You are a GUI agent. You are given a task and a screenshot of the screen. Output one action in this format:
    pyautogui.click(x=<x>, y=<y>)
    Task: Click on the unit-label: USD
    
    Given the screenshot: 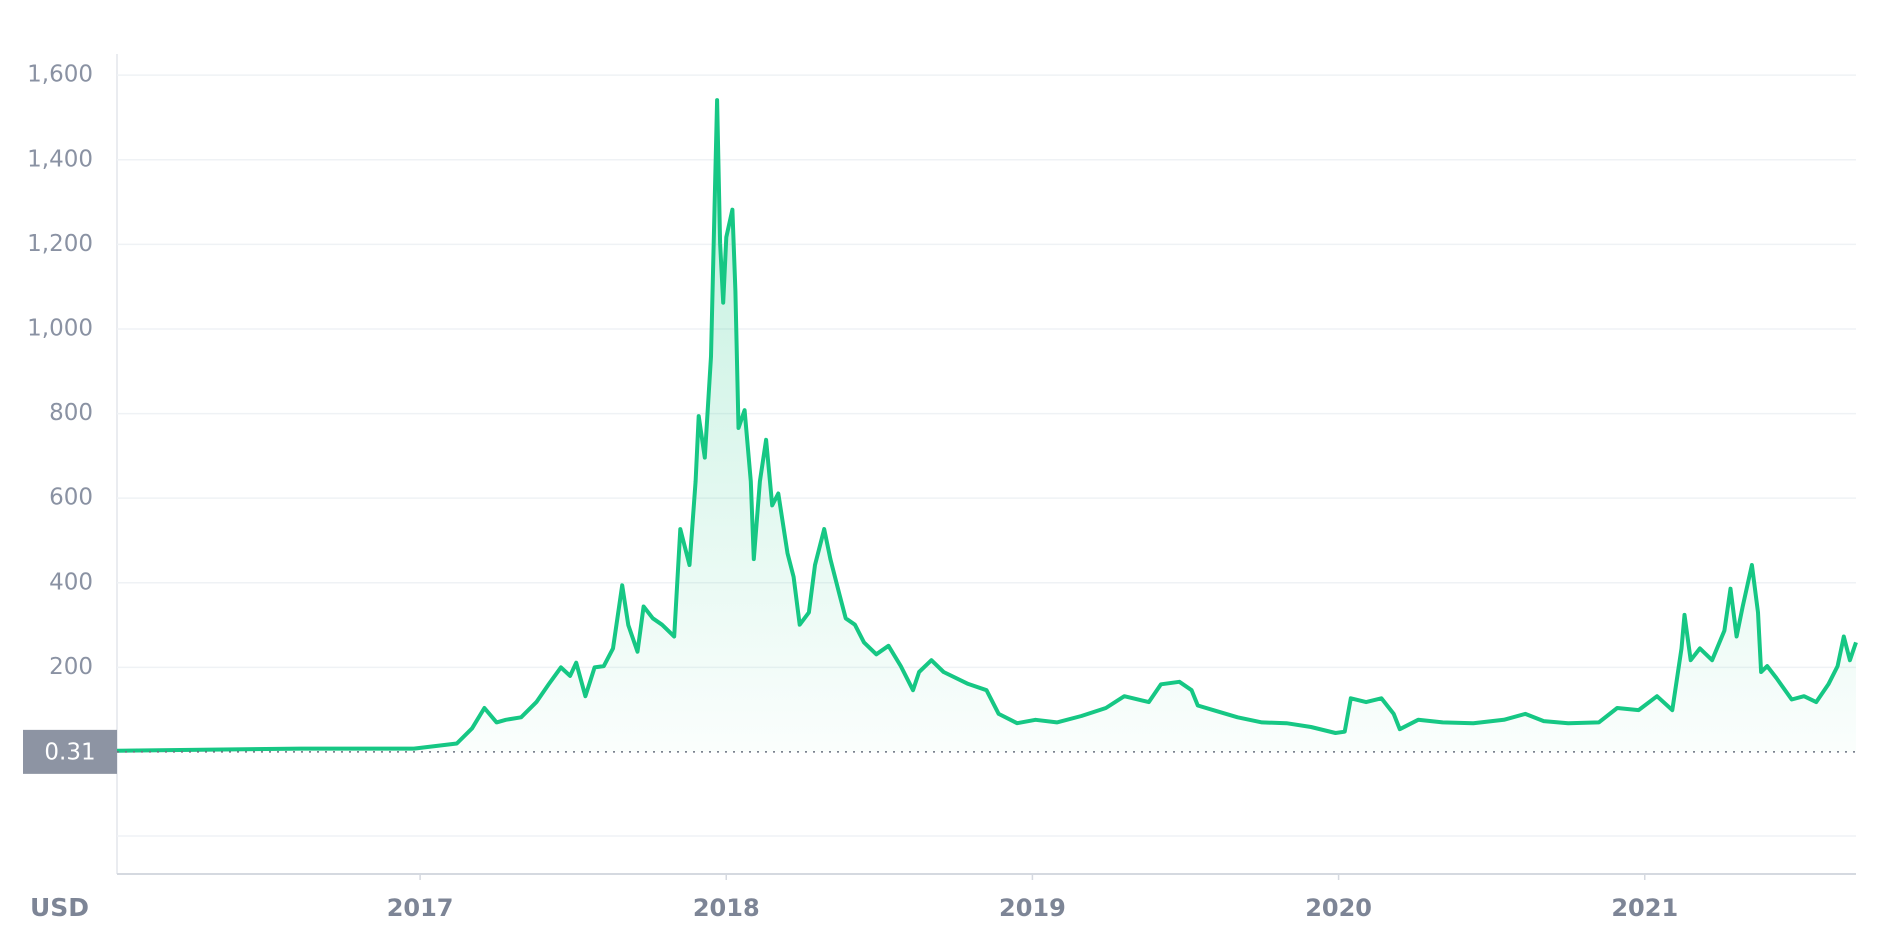 What is the action you would take?
    pyautogui.click(x=59, y=907)
    